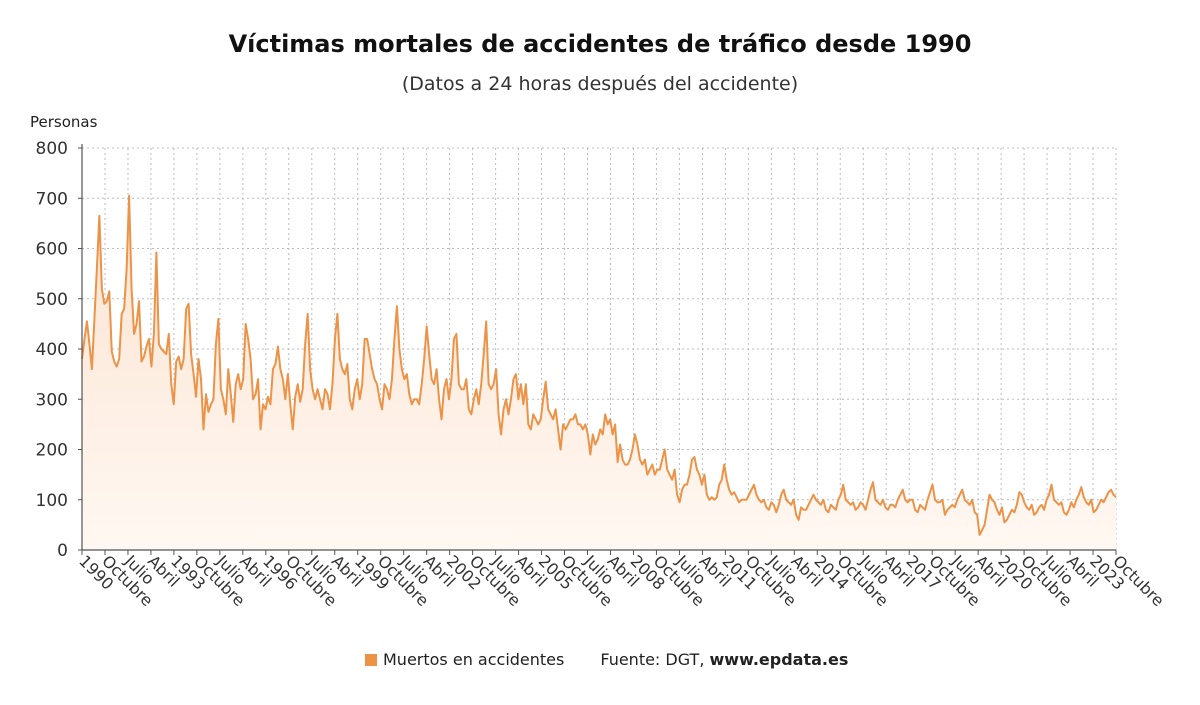 The image size is (1200, 705). Describe the element at coordinates (52, 149) in the screenshot. I see `y-tick-label: 800` at that location.